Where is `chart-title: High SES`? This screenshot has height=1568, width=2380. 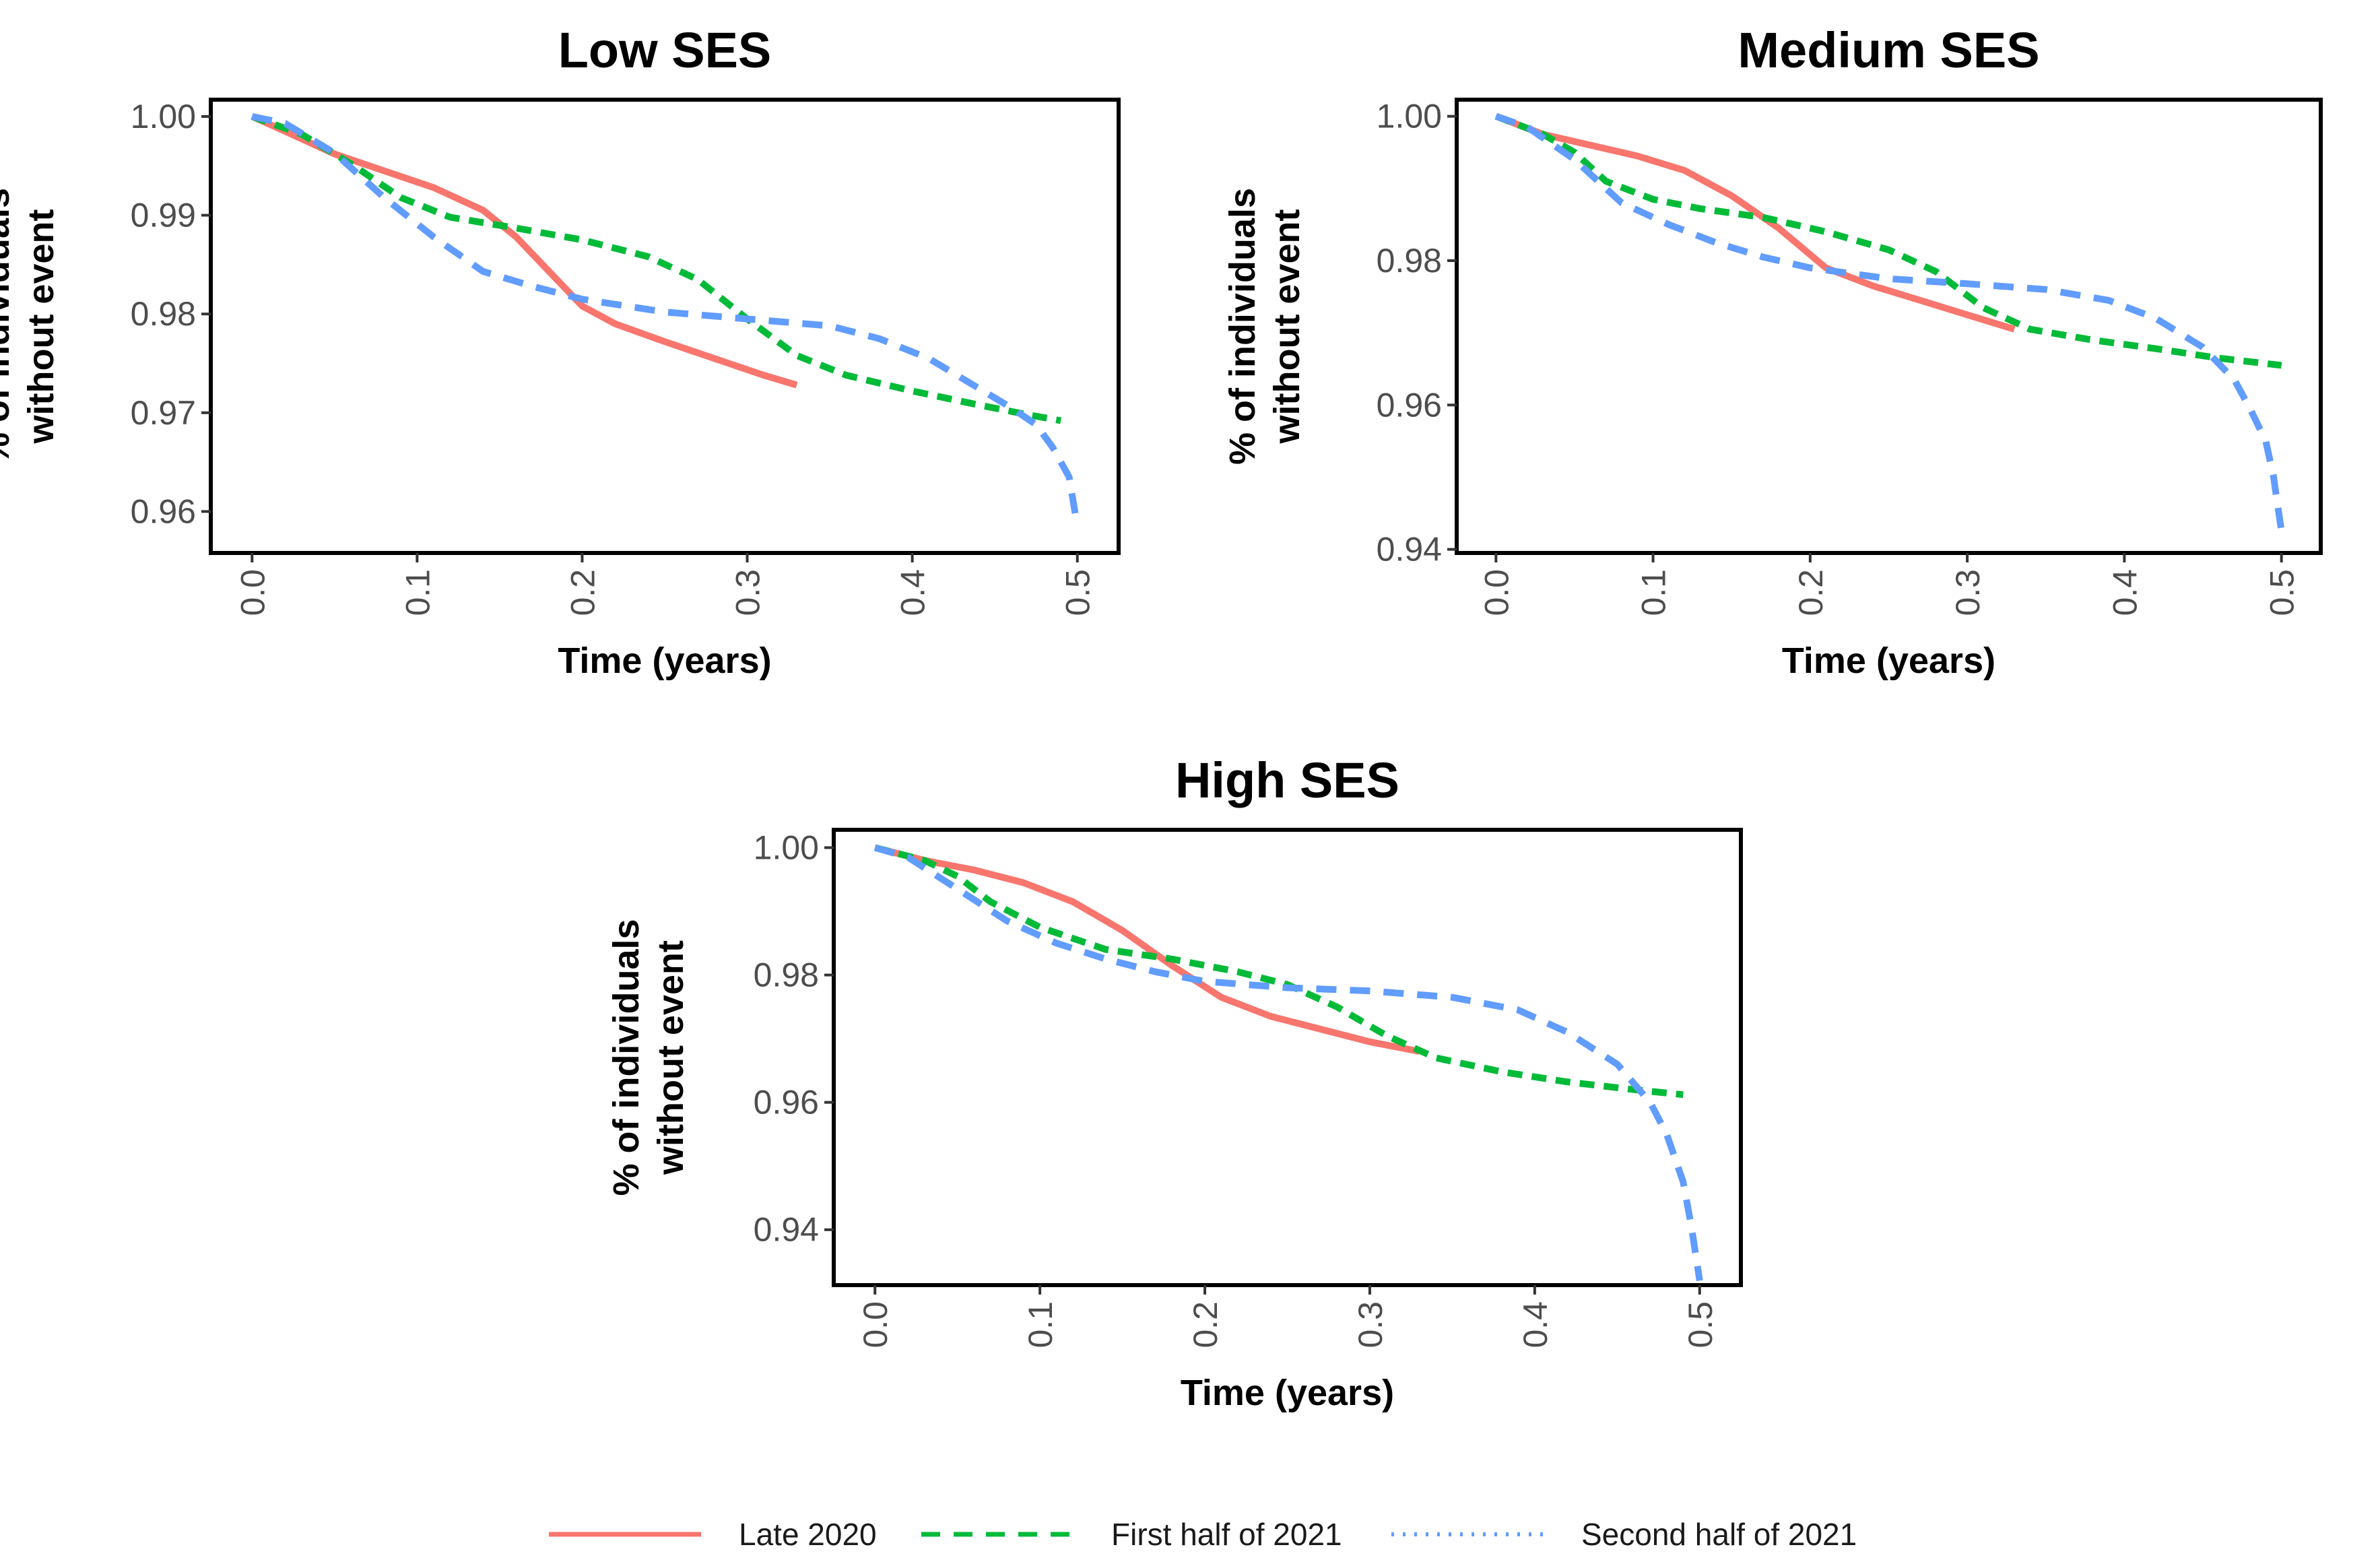
chart-title: High SES is located at coordinates (1287, 780).